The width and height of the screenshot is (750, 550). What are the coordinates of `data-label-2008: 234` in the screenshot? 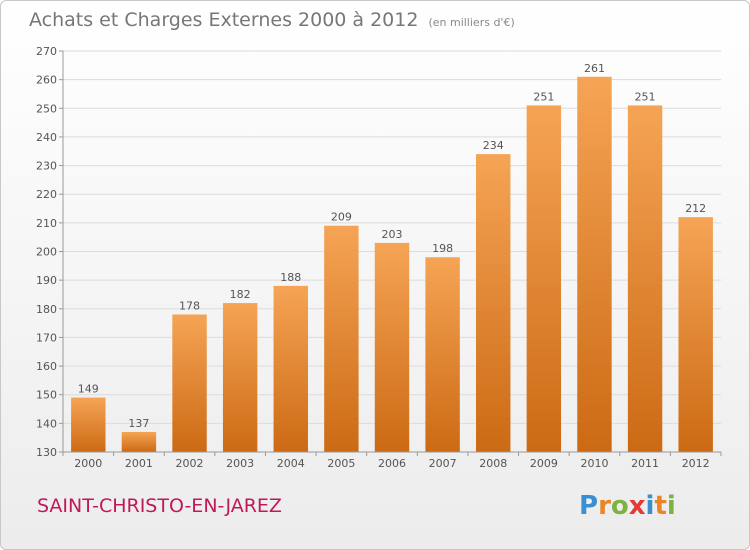 It's located at (493, 145).